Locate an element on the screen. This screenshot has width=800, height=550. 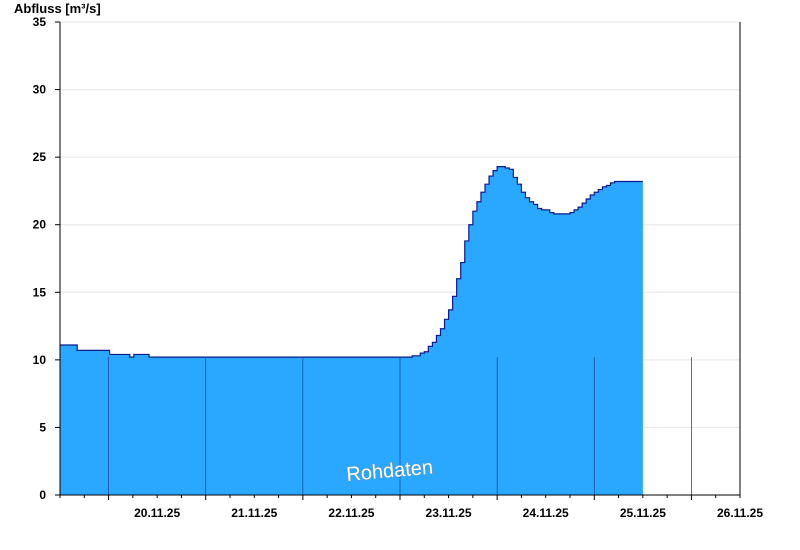
y-tick-label: 30 is located at coordinates (40, 90).